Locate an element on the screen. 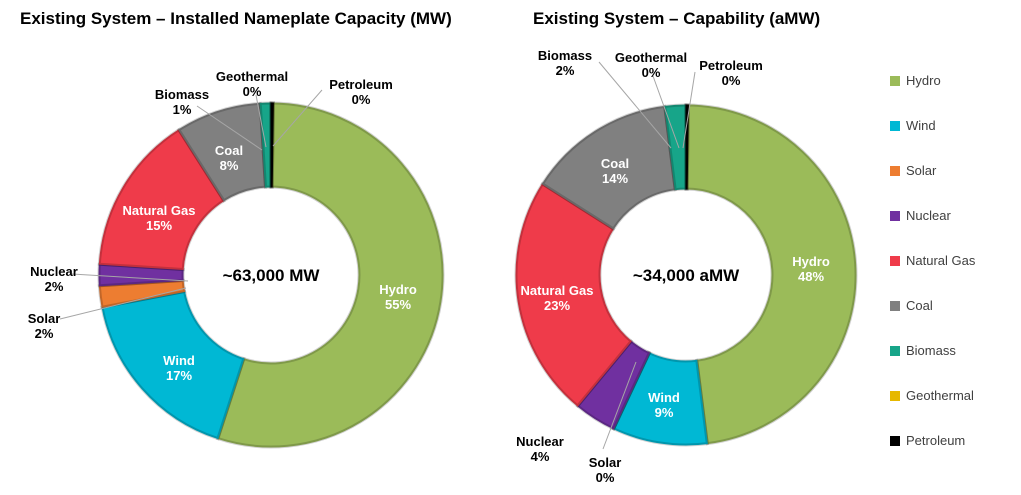 The image size is (1021, 495). legend-item-coal: Coal is located at coordinates (954, 305).